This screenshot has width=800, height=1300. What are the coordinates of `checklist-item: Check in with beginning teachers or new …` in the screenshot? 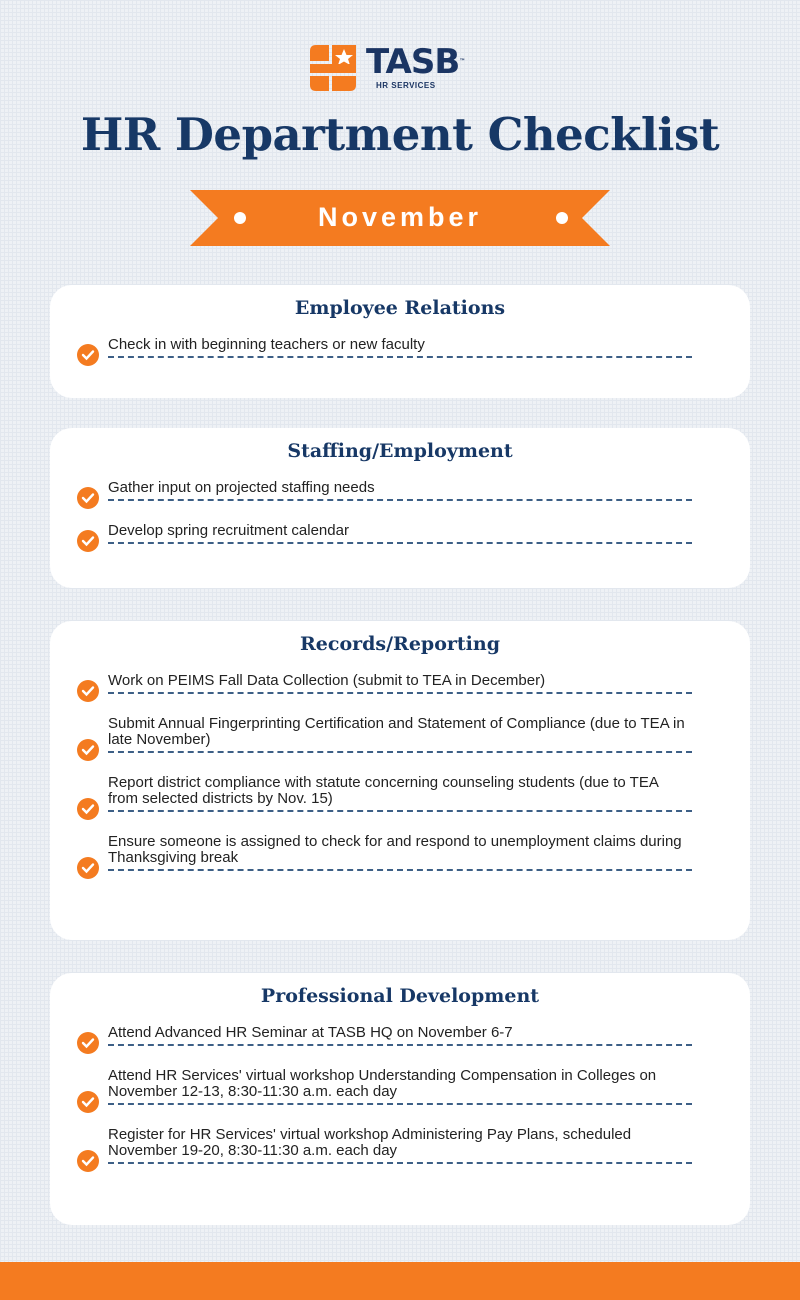 It's located at (384, 349).